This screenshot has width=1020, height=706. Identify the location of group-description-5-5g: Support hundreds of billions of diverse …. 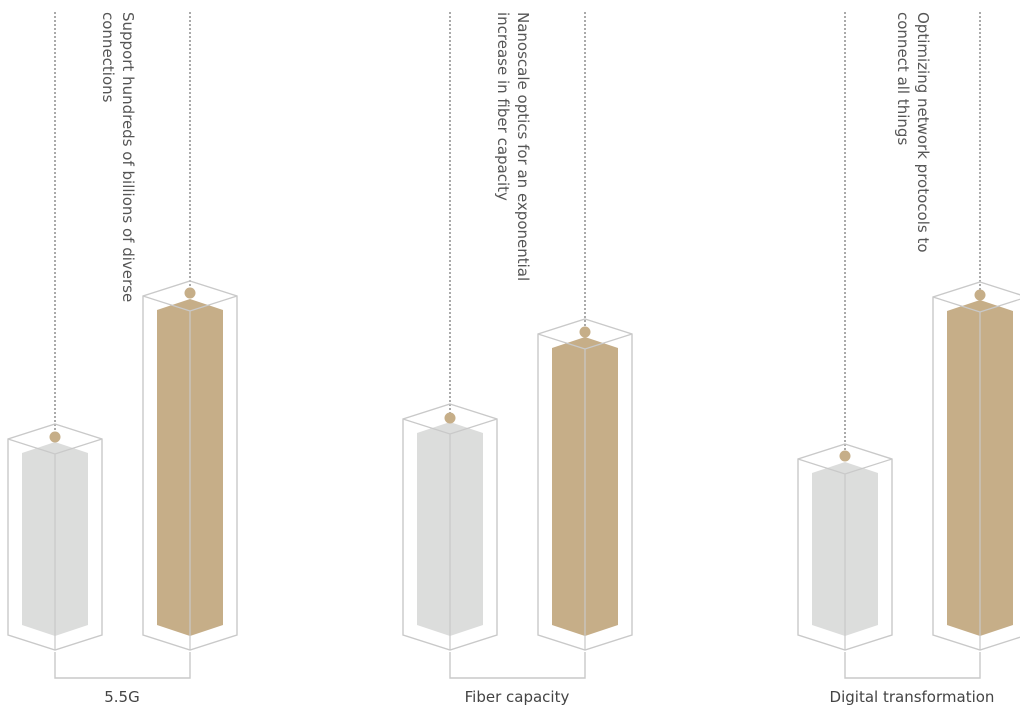
(118, 157).